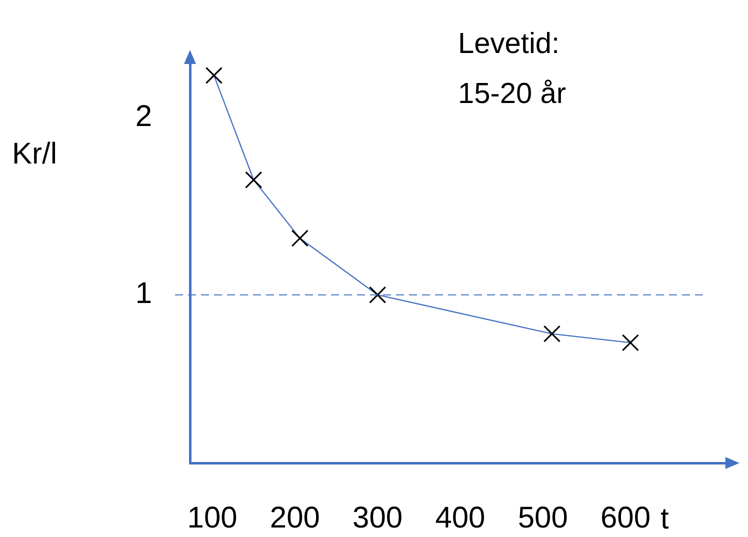 The width and height of the screenshot is (748, 537). I want to click on x-tick-label: 400, so click(460, 517).